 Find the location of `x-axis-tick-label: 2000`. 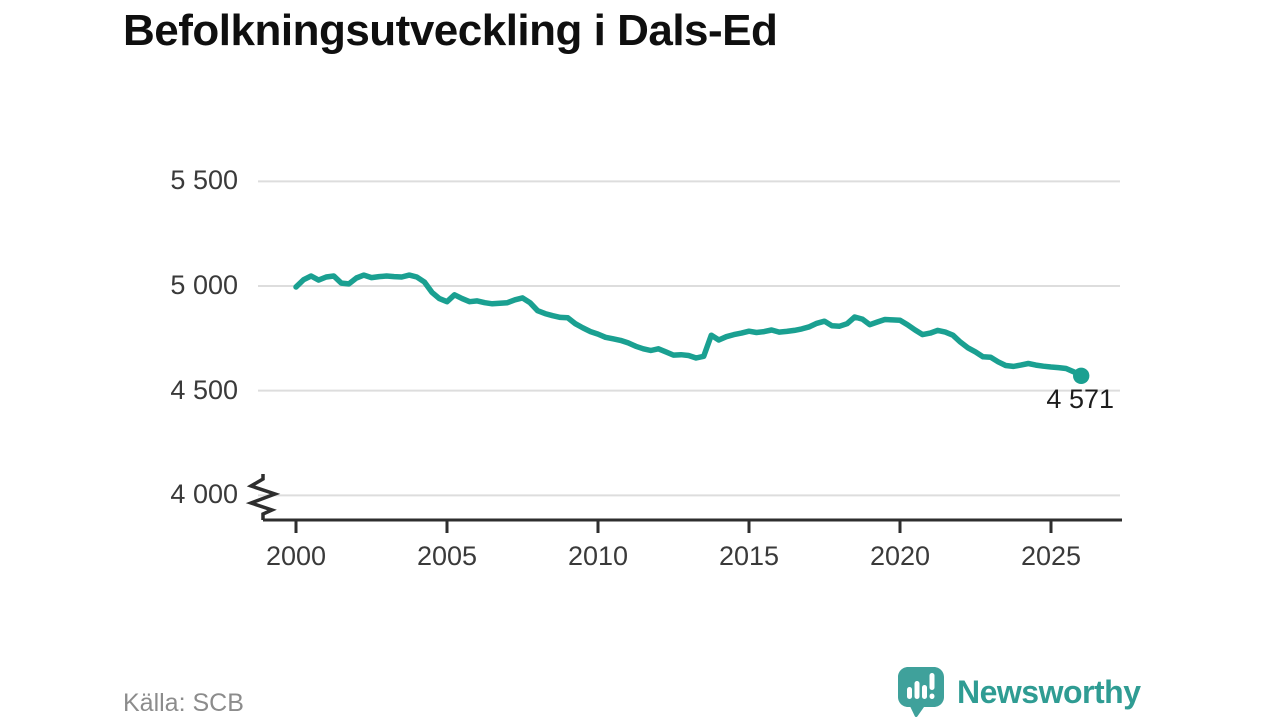

x-axis-tick-label: 2000 is located at coordinates (296, 556).